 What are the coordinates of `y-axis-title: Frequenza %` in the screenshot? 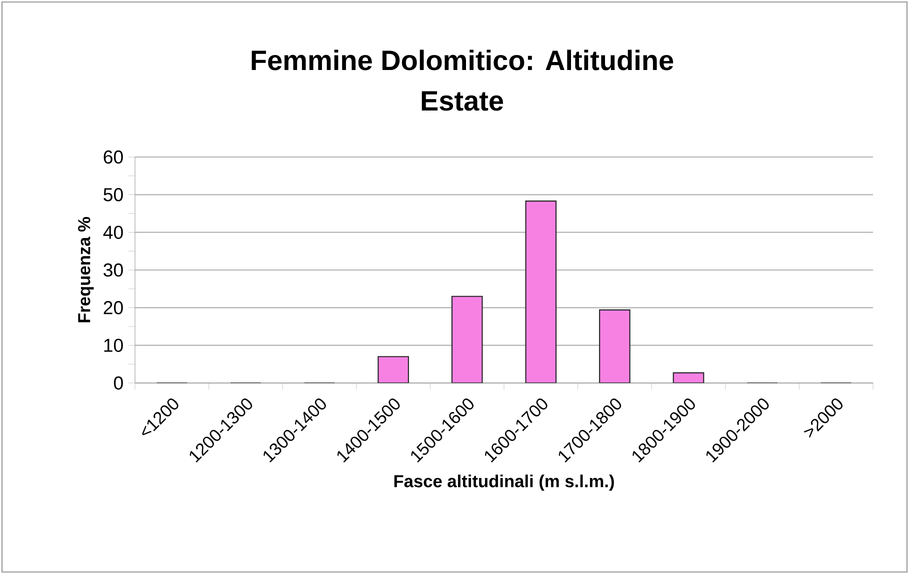 It's located at (86, 269).